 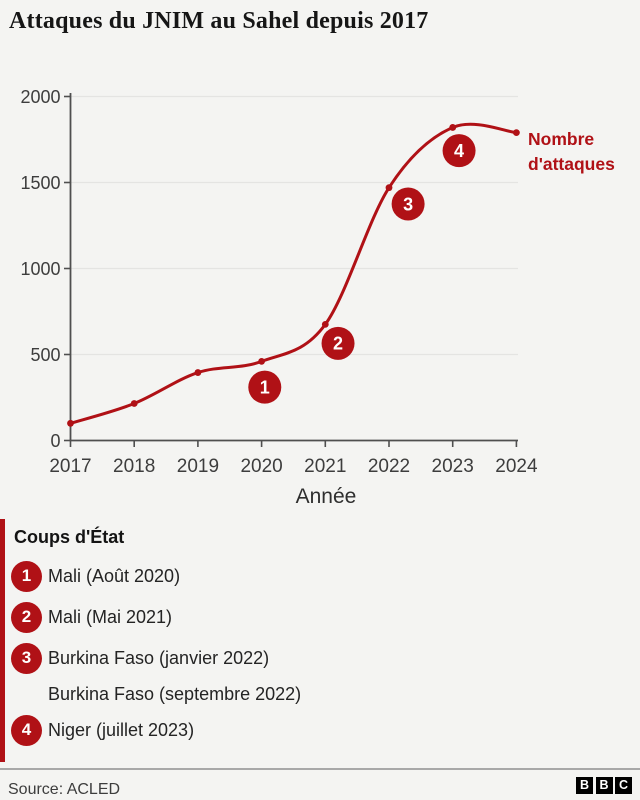 I want to click on legend-heading: Coups d'État, so click(x=69, y=537).